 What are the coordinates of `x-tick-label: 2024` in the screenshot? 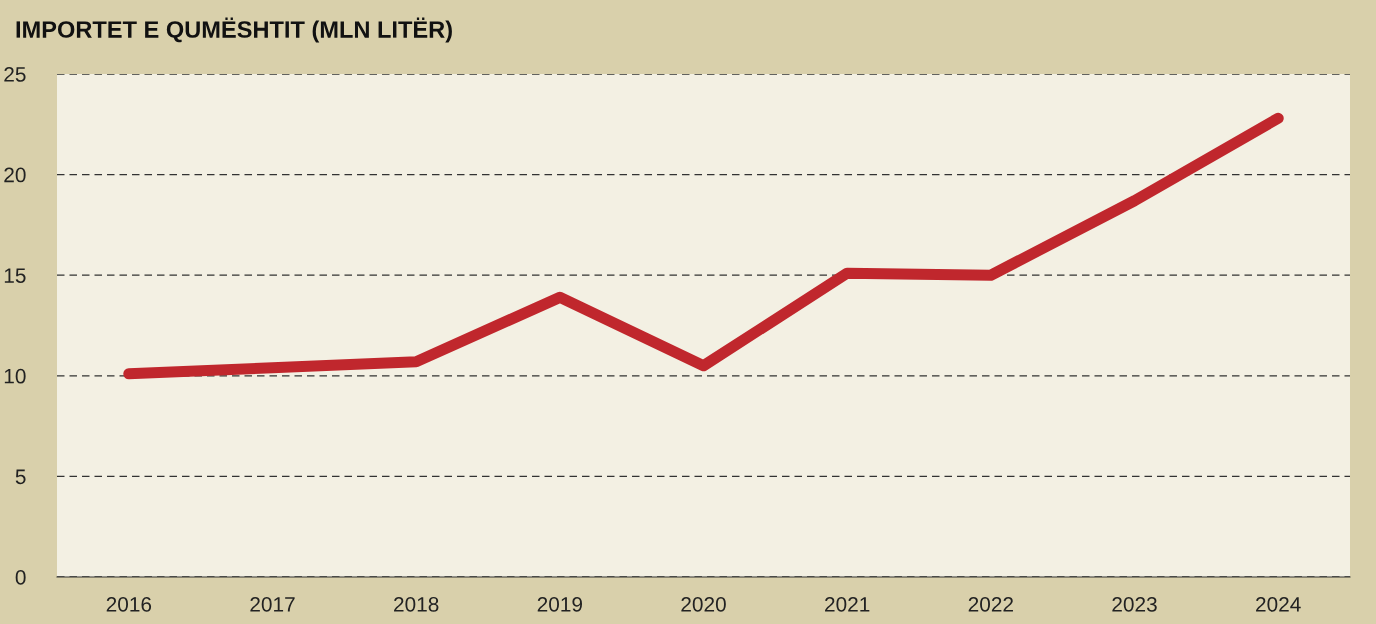 It's located at (1278, 604).